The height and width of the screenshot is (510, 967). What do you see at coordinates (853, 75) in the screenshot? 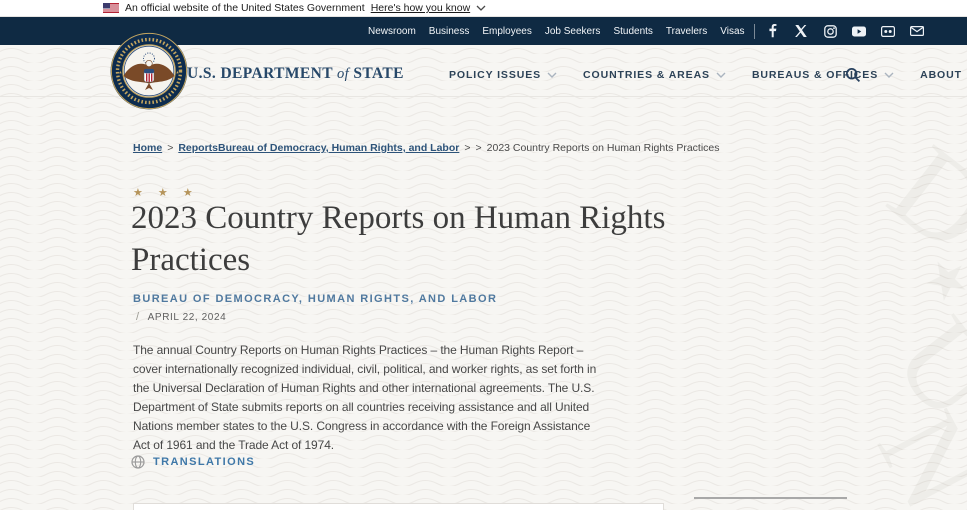
I see `search-icon` at bounding box center [853, 75].